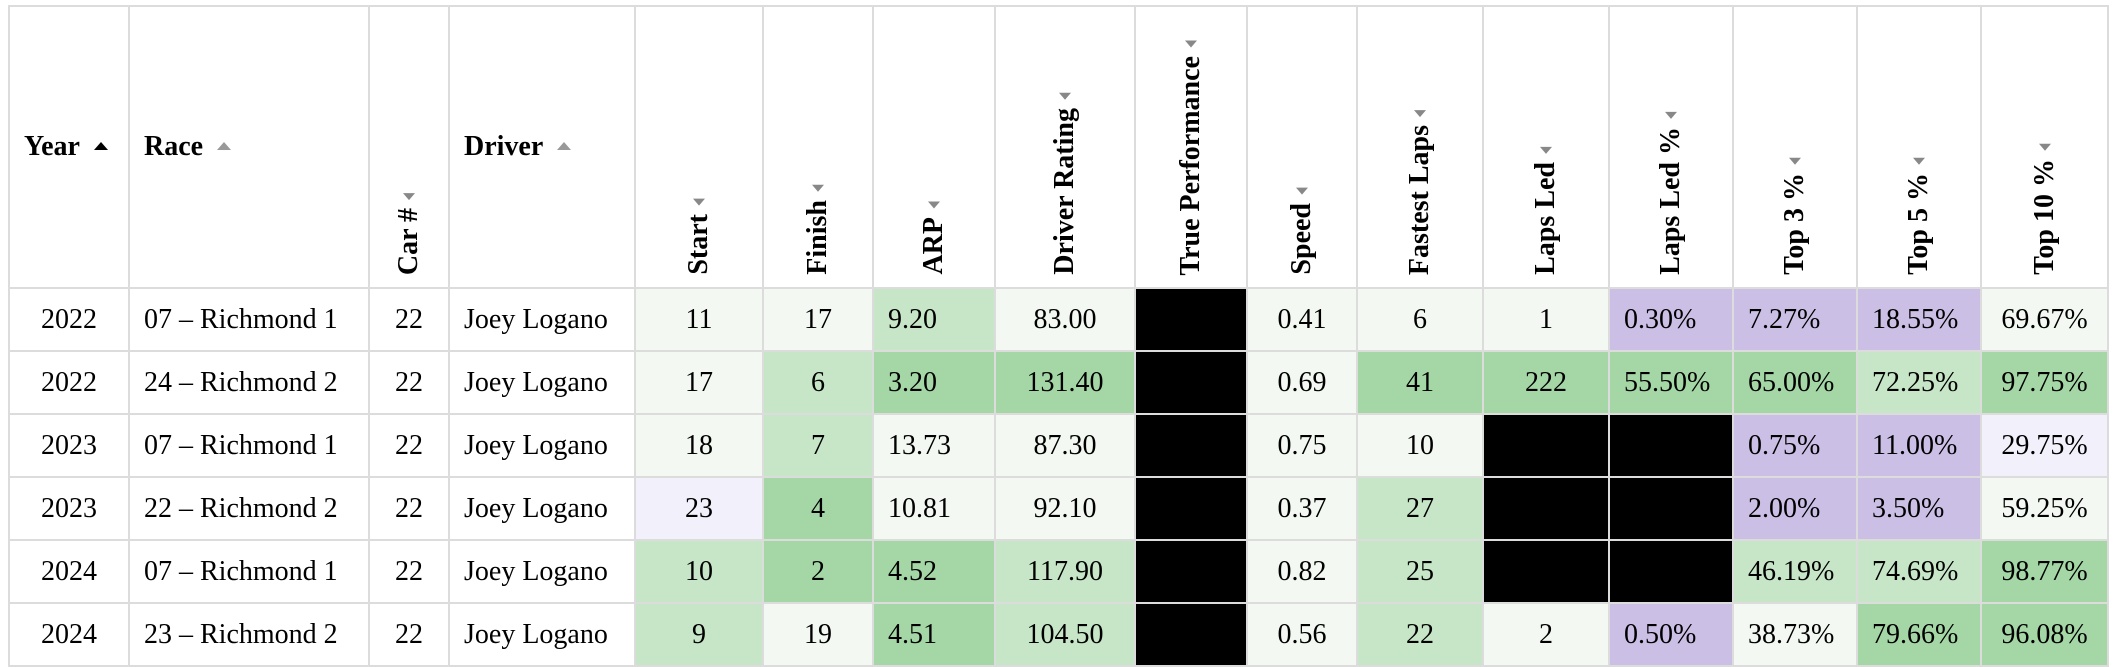  I want to click on cell-arp: 3.20, so click(934, 382).